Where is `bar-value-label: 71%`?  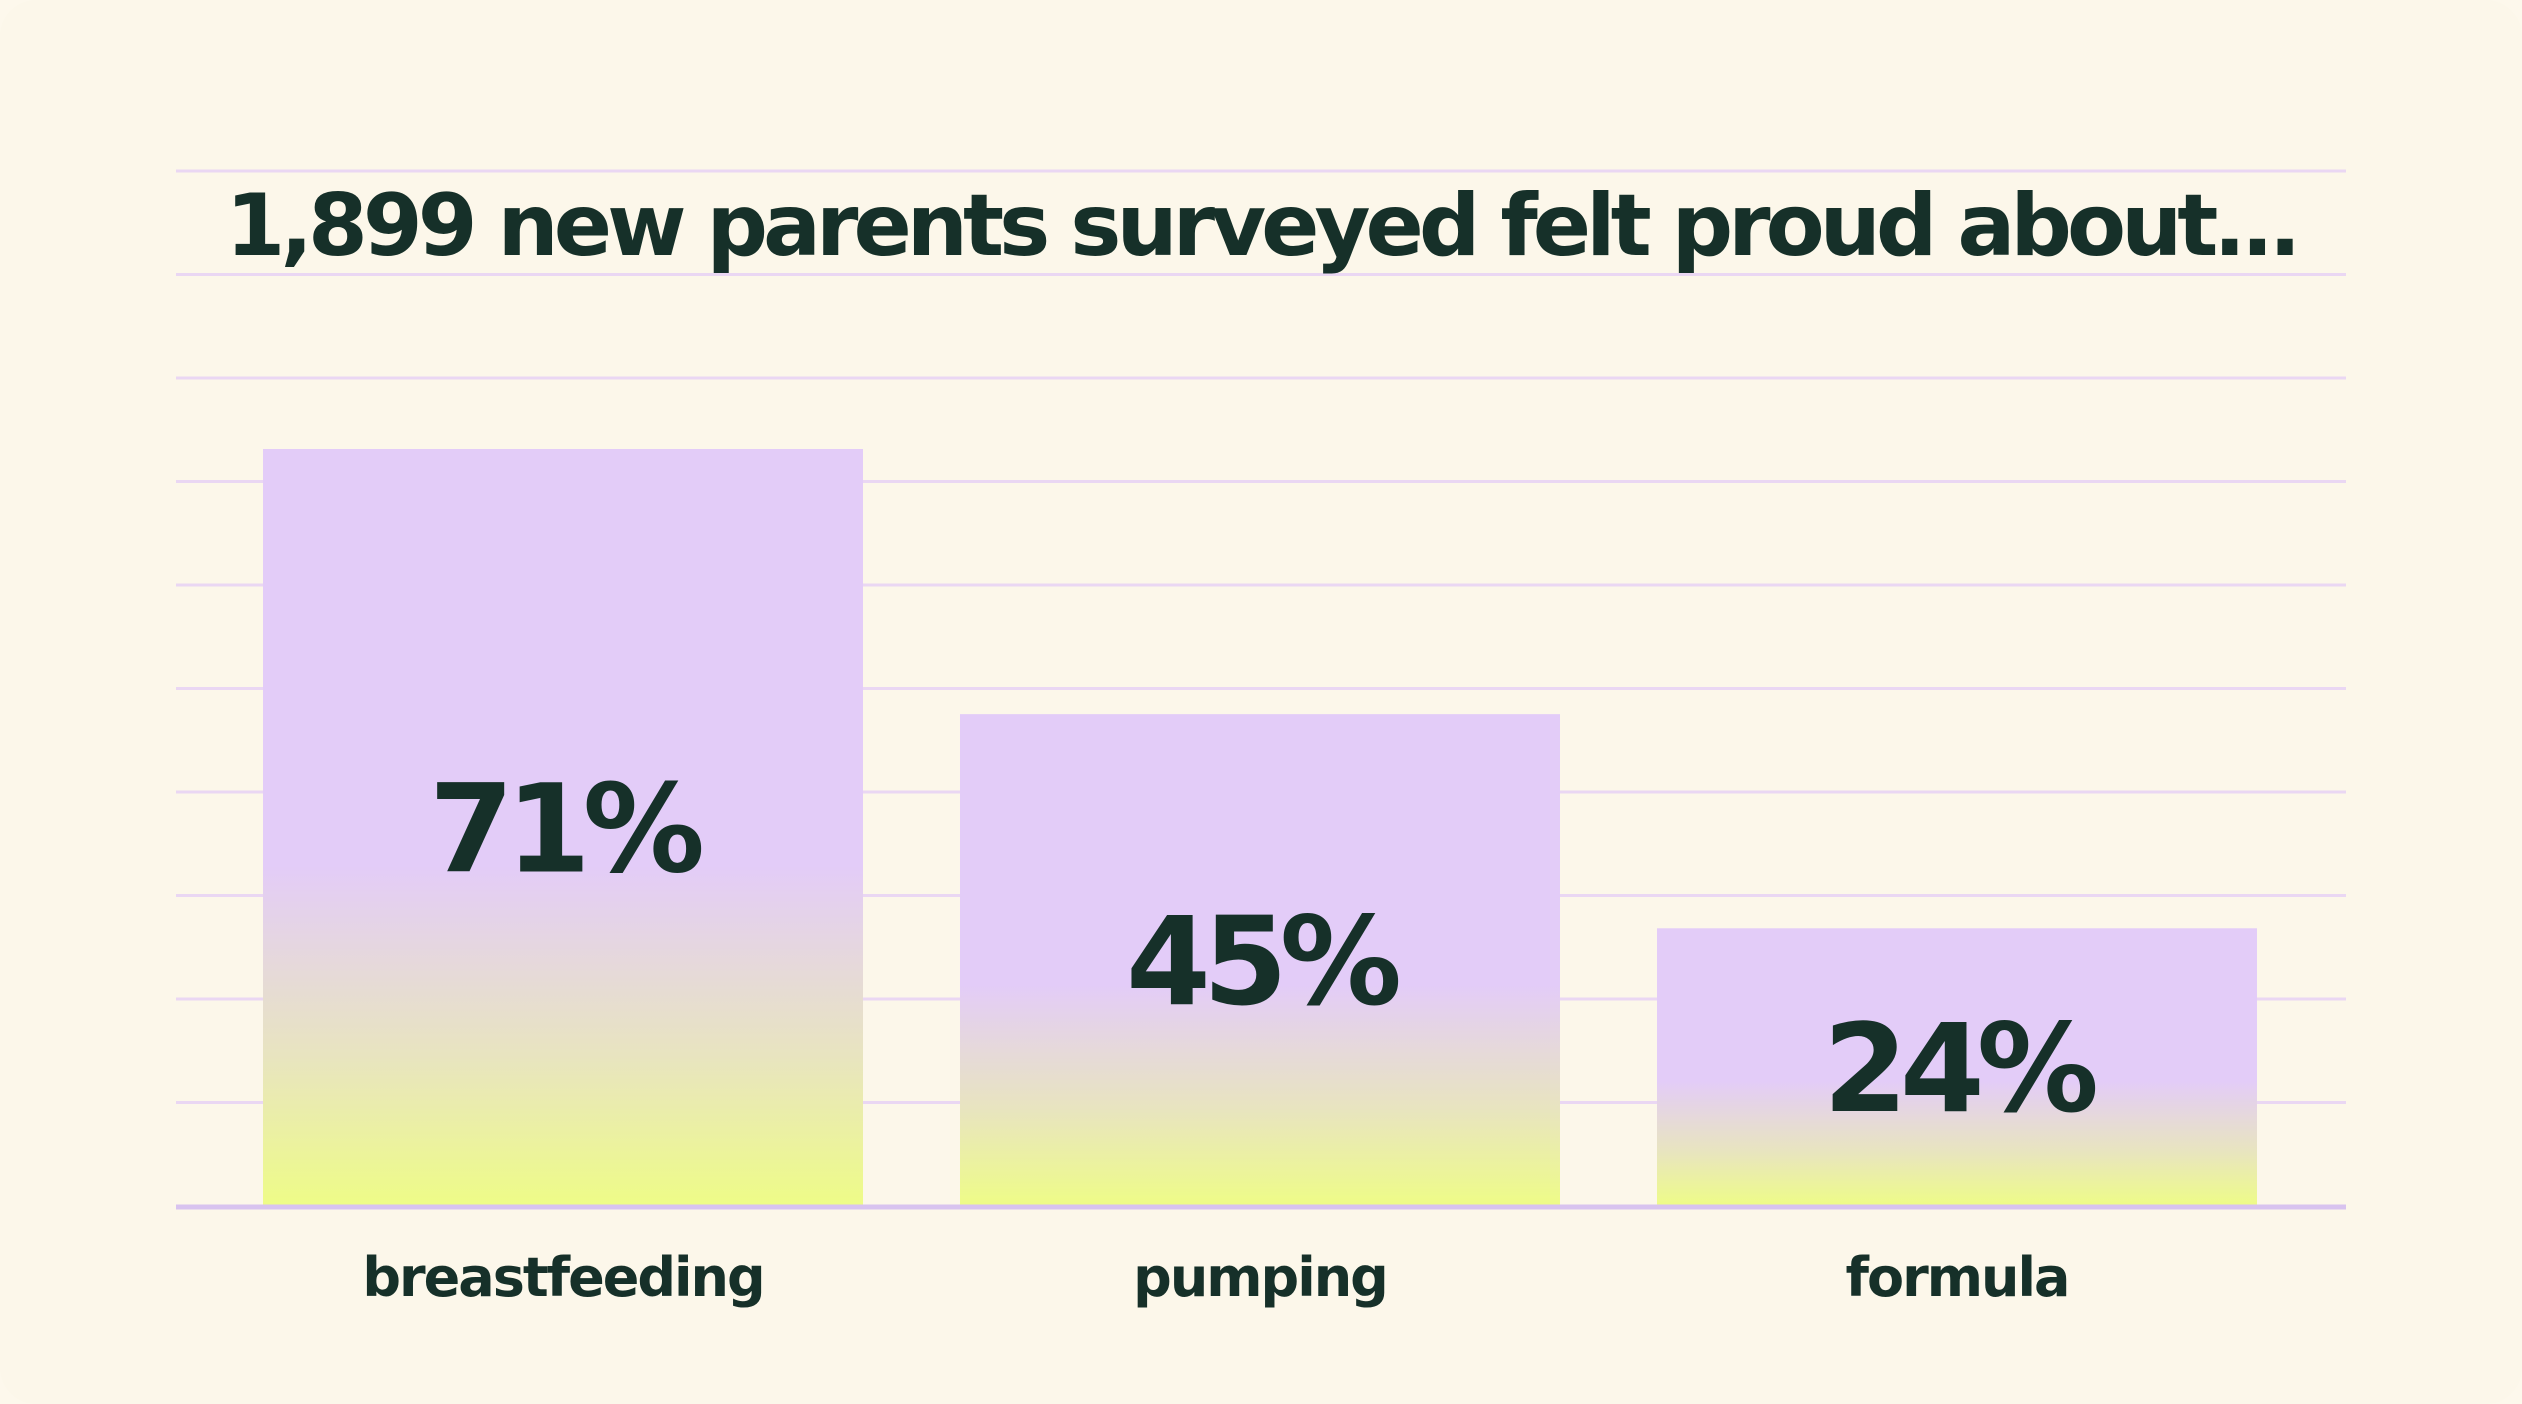
bar-value-label: 71% is located at coordinates (565, 830).